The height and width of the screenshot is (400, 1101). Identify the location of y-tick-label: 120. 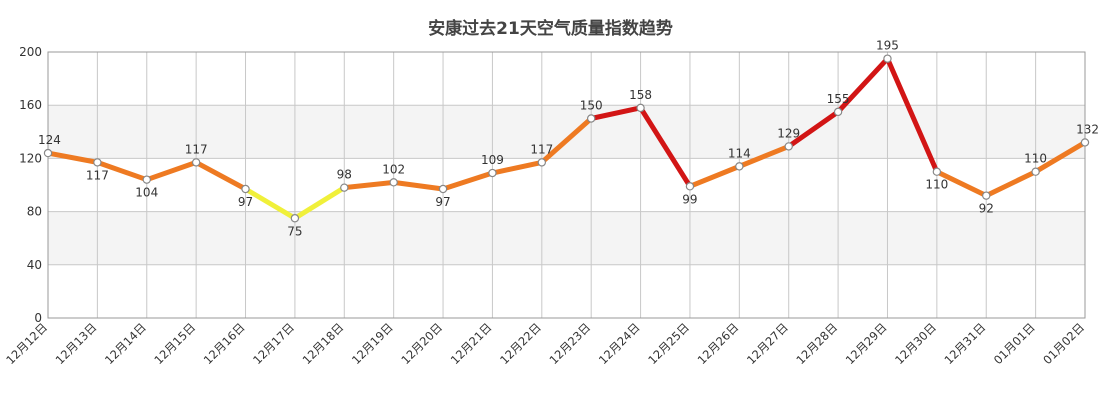
(30, 158).